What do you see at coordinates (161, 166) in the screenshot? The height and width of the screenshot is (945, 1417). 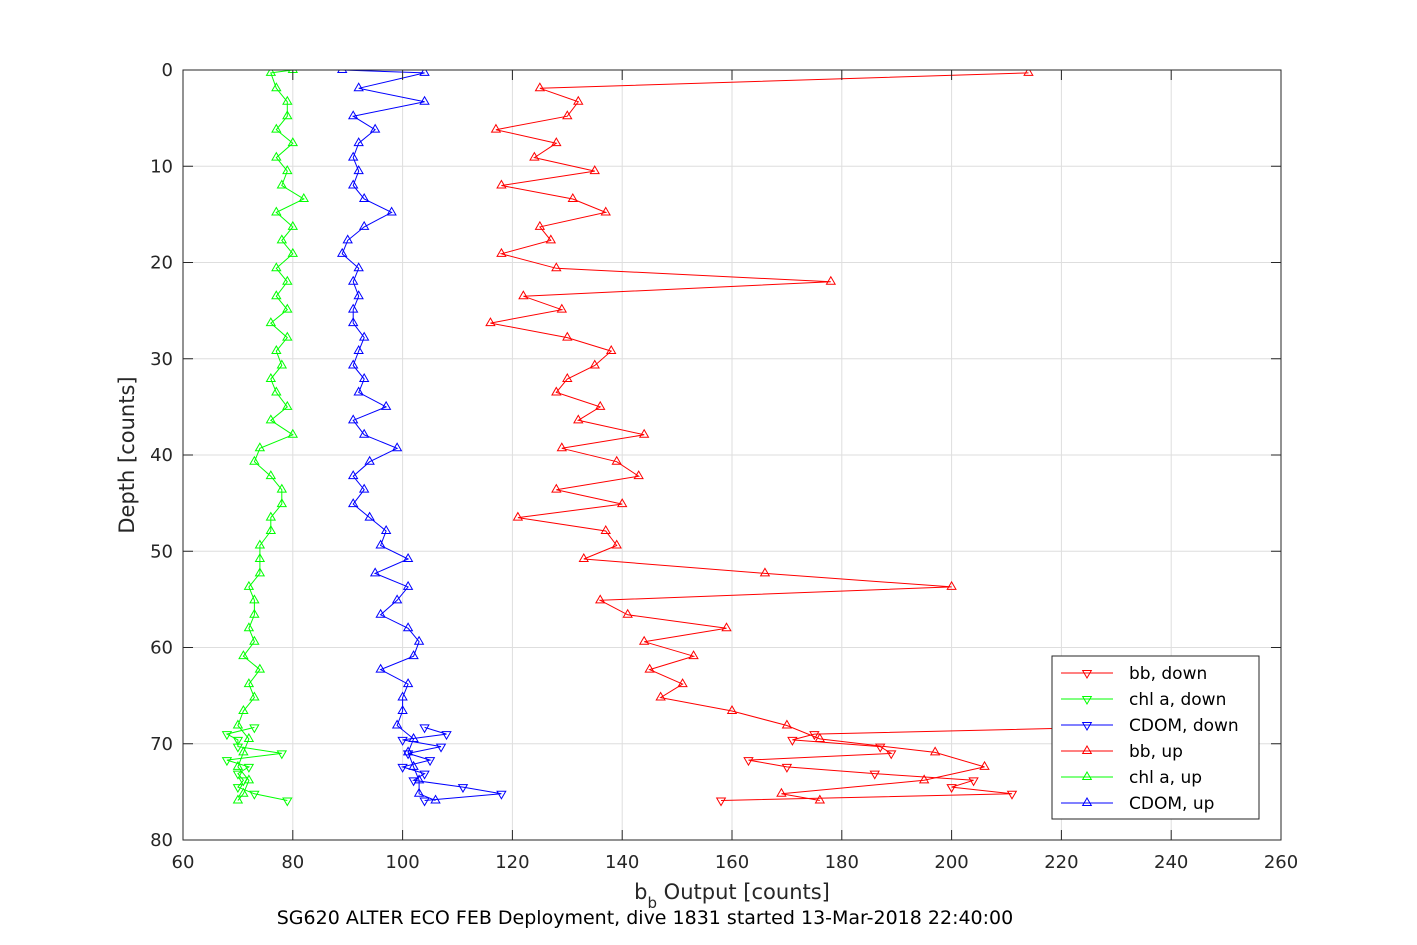 I see `y-tick-label: 10` at bounding box center [161, 166].